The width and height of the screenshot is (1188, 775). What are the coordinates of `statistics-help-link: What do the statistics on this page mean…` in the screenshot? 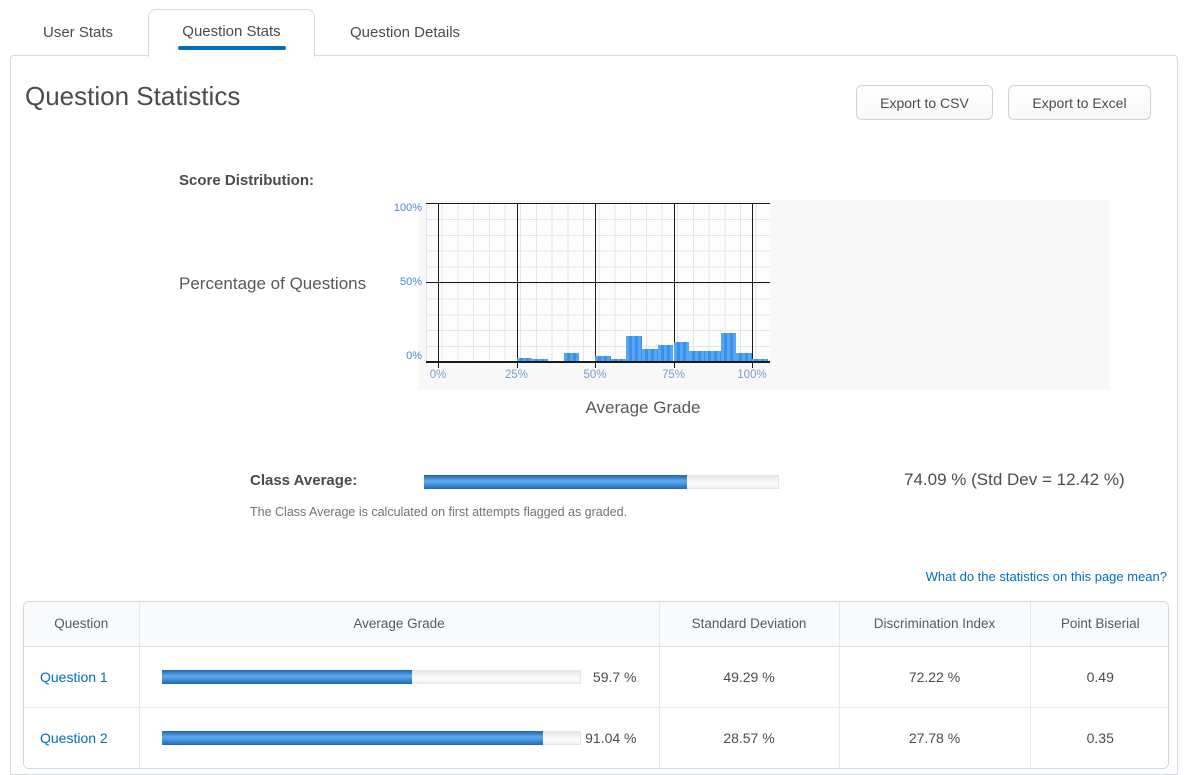 It's located at (1046, 576).